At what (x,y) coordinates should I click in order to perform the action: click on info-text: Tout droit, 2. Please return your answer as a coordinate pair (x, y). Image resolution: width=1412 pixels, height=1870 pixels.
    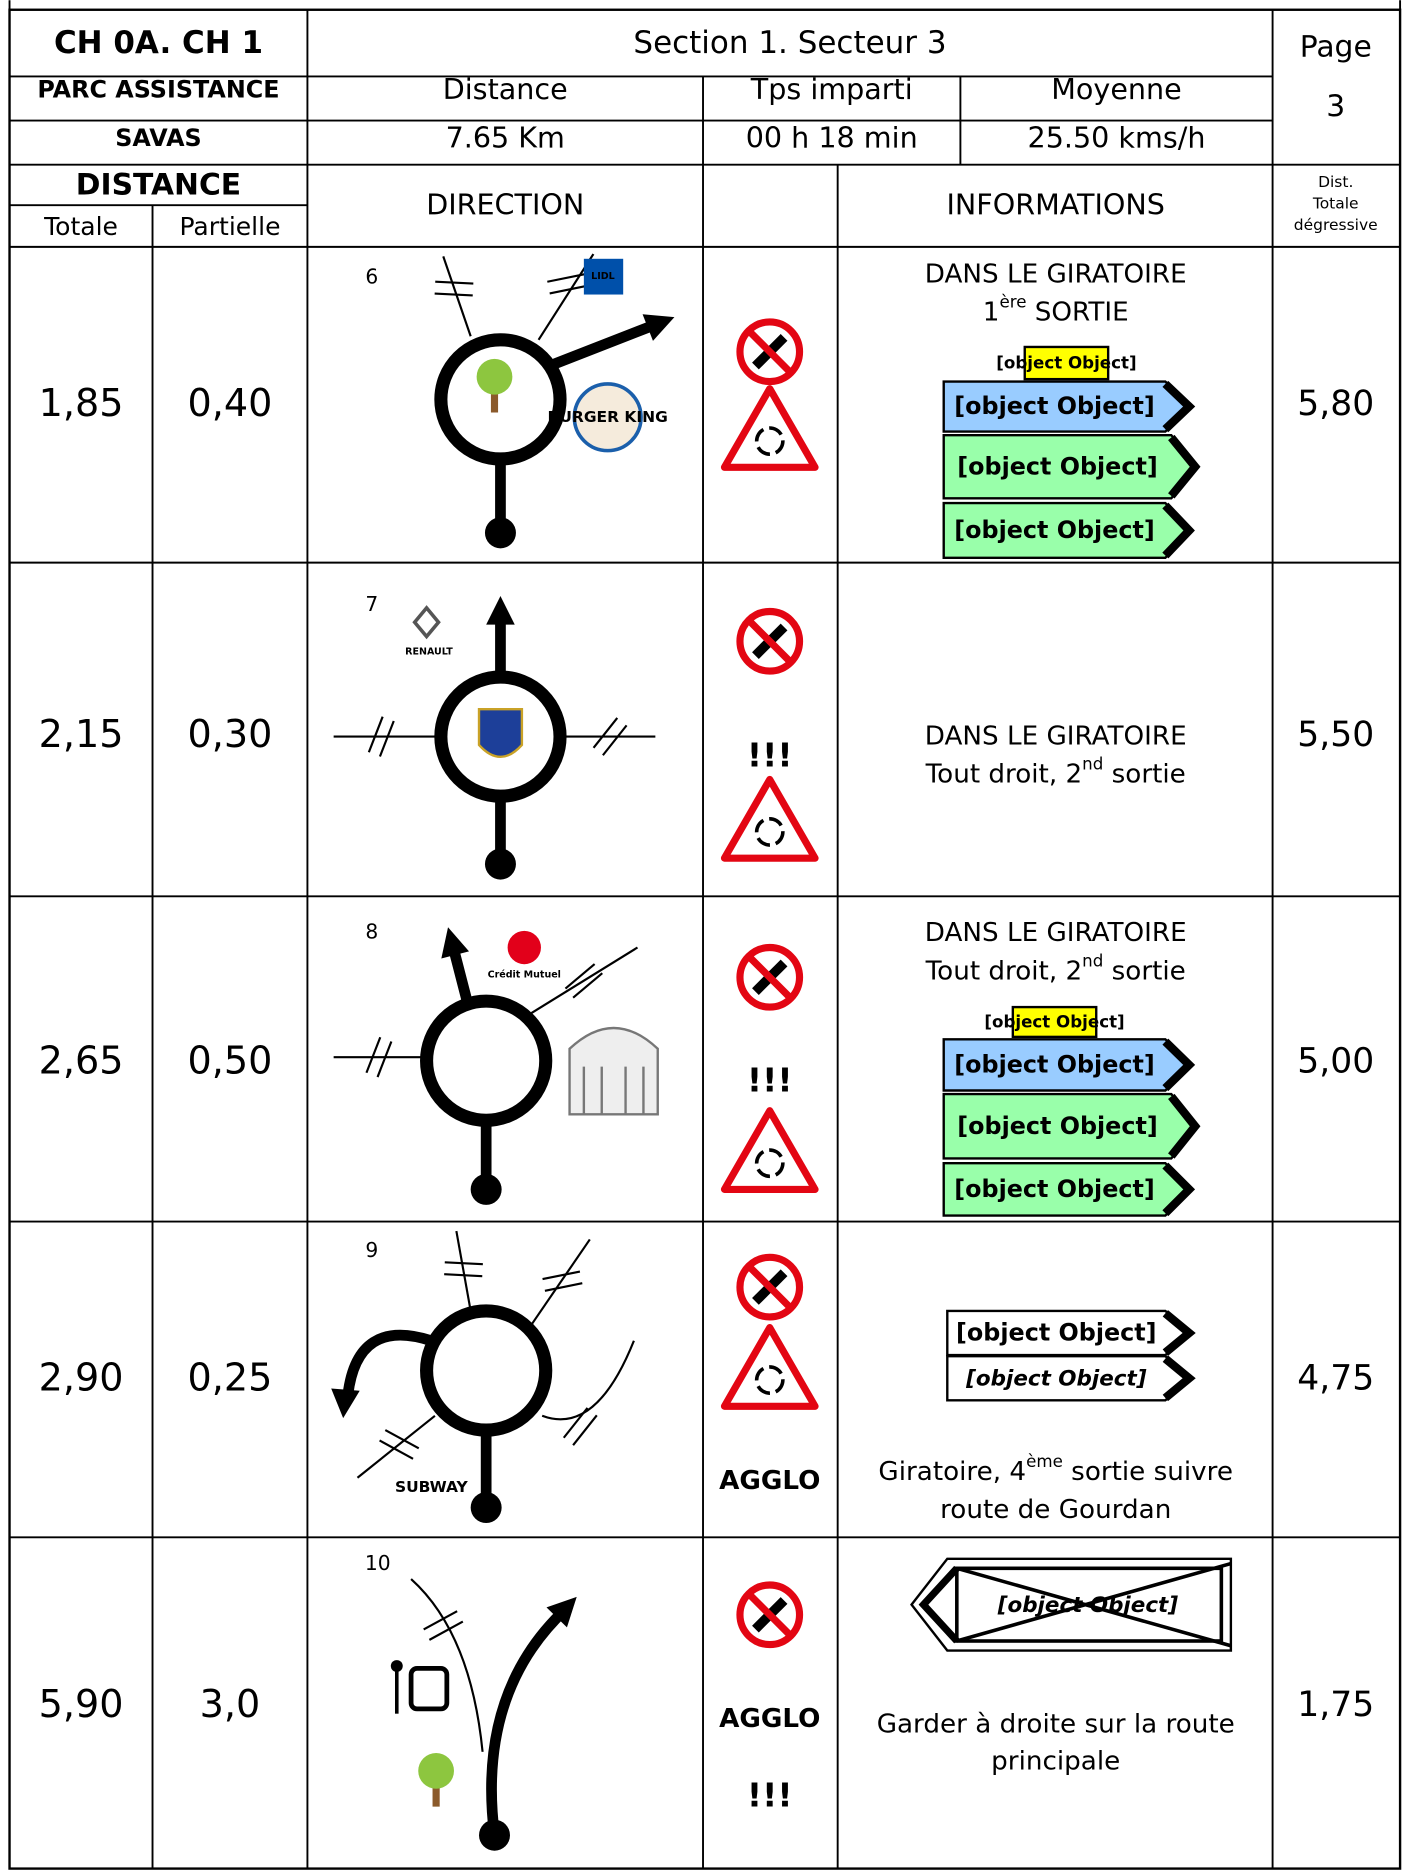
    Looking at the image, I should click on (1004, 774).